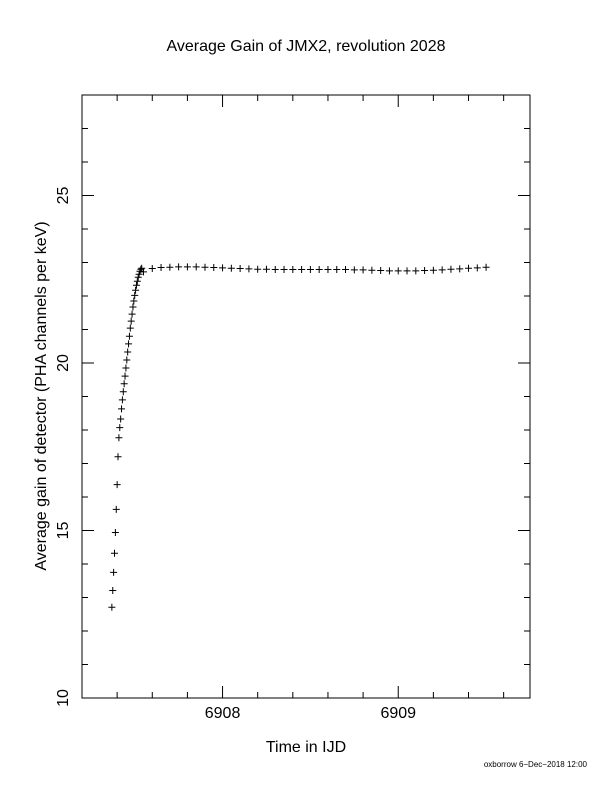 This screenshot has height=792, width=612. I want to click on y-tick-label: 10, so click(63, 698).